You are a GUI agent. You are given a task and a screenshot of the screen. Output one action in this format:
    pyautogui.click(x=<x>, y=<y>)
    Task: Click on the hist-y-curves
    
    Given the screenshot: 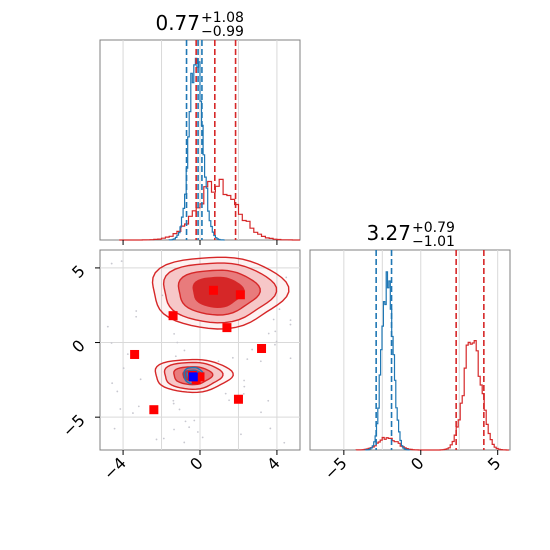 What is the action you would take?
    pyautogui.click(x=432, y=361)
    